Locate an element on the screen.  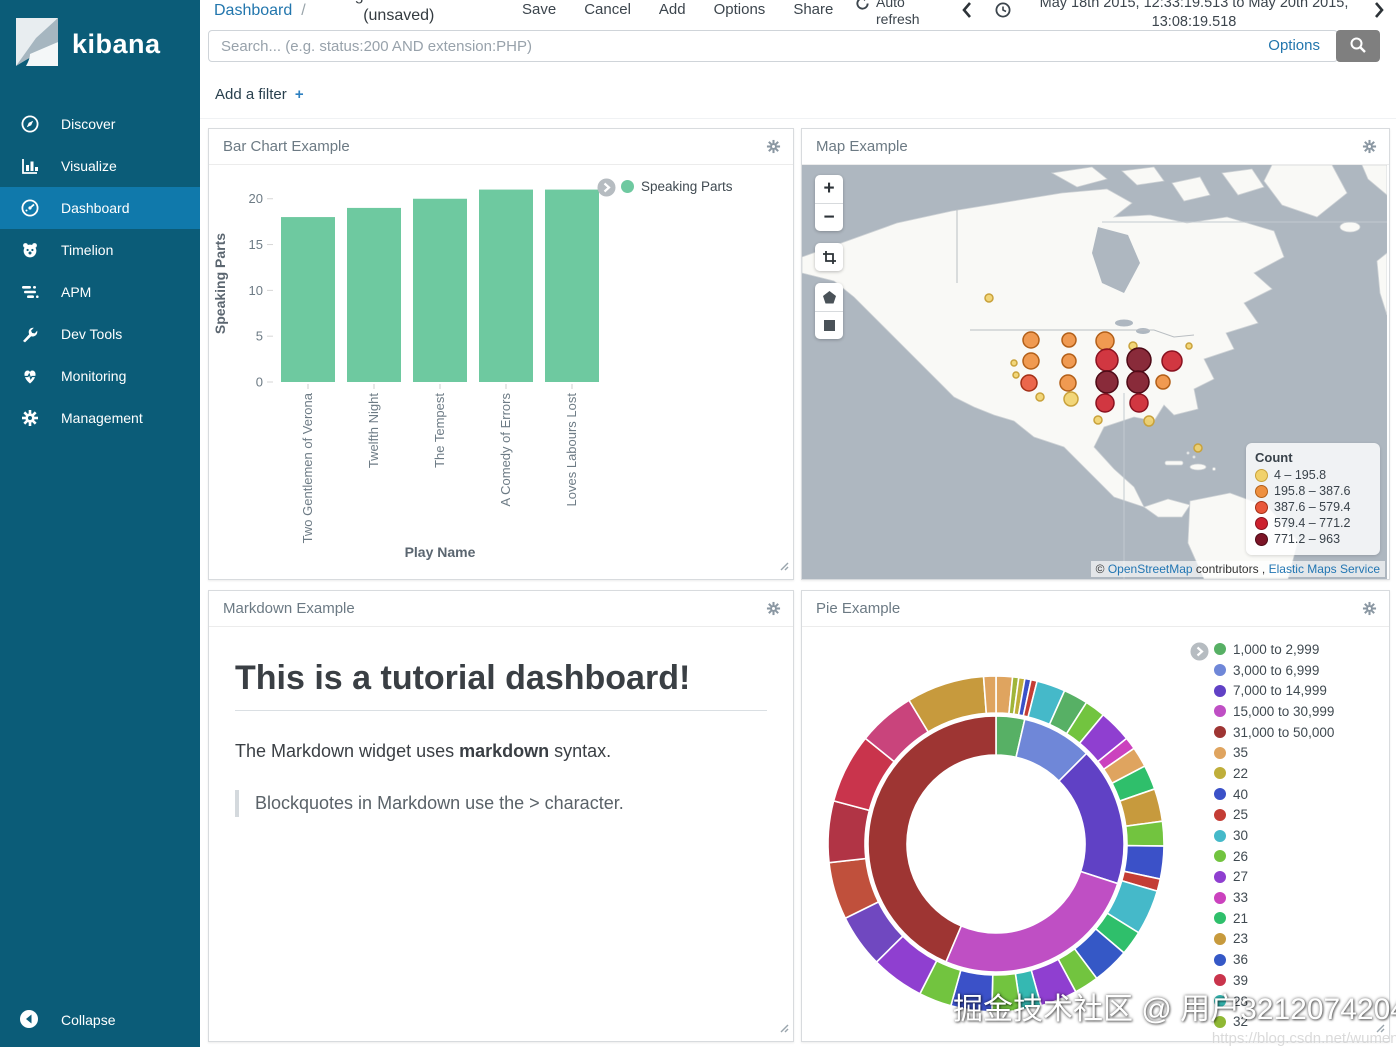
pie-legend-item: 27 is located at coordinates (1274, 877).